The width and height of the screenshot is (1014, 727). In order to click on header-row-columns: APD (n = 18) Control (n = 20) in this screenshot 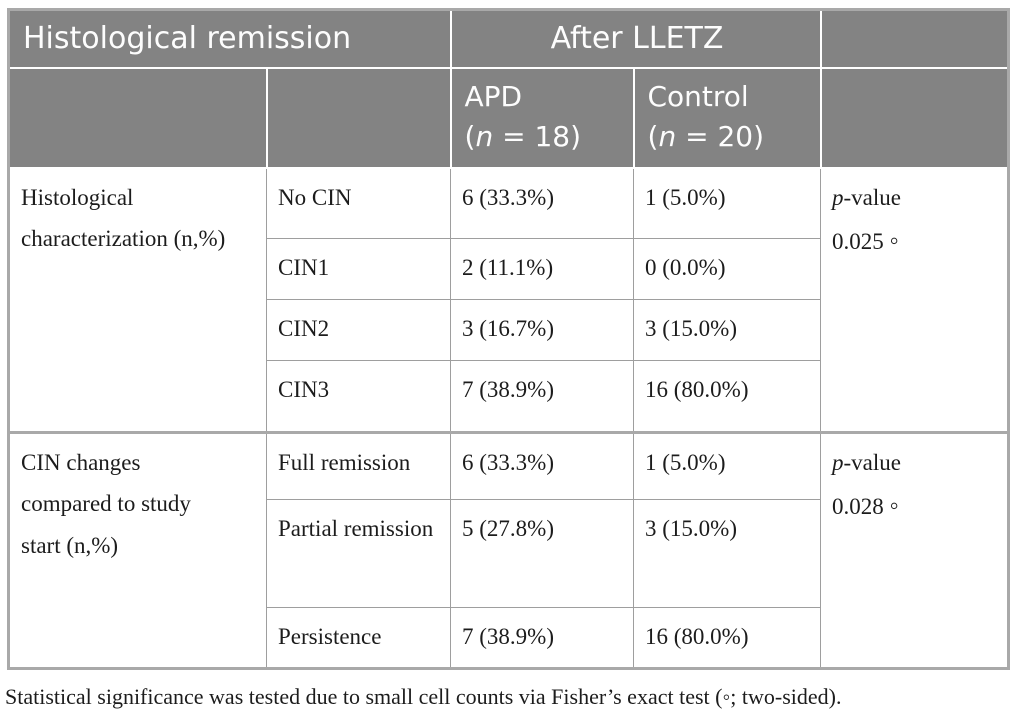, I will do `click(508, 117)`.